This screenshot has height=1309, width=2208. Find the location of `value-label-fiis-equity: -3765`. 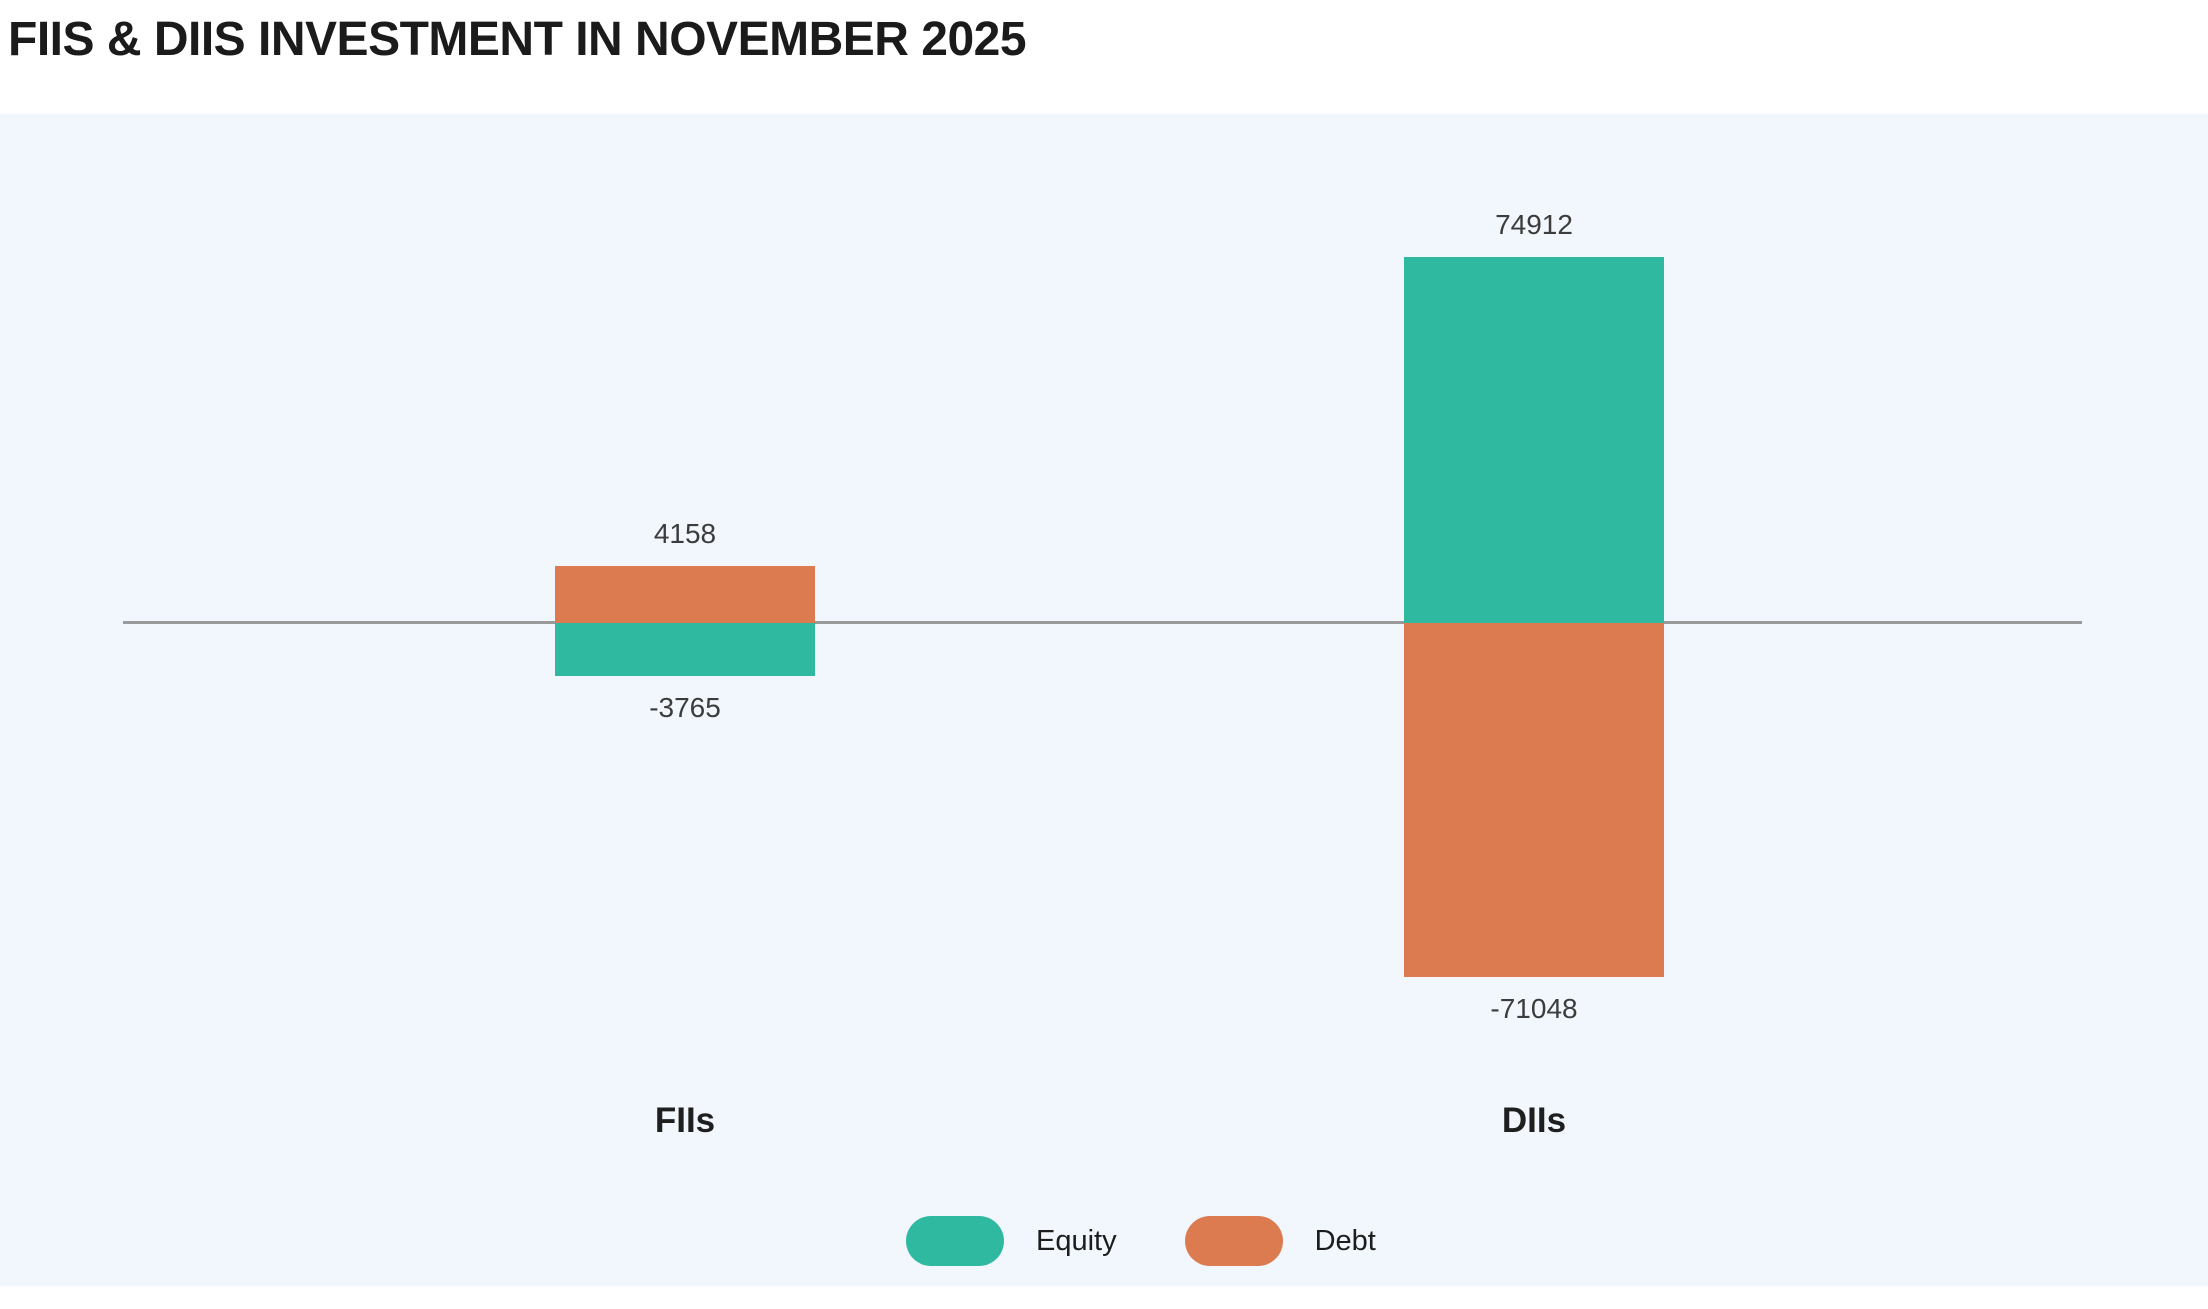

value-label-fiis-equity: -3765 is located at coordinates (685, 708).